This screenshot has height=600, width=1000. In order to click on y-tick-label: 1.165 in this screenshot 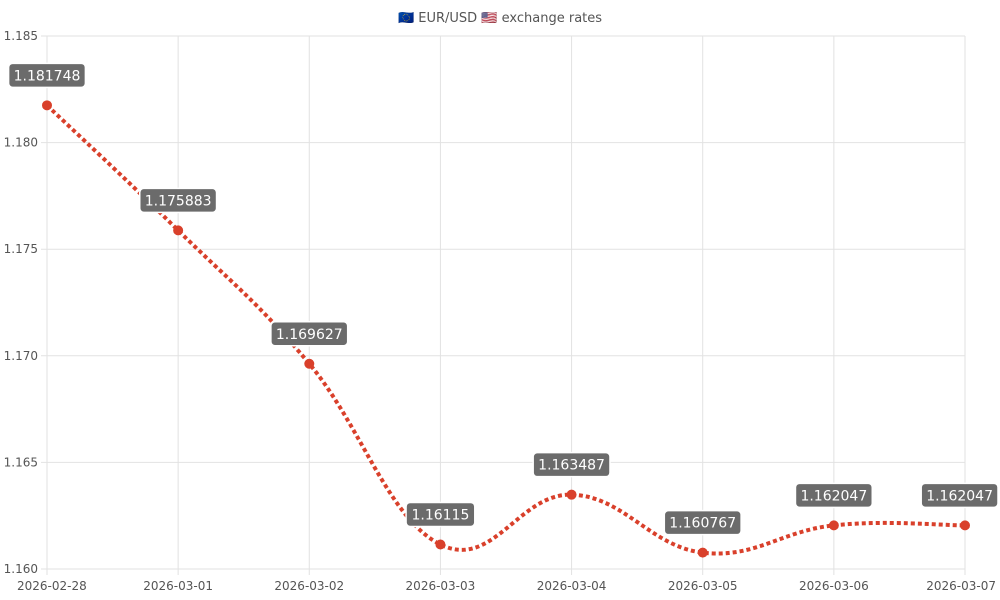, I will do `click(21, 462)`.